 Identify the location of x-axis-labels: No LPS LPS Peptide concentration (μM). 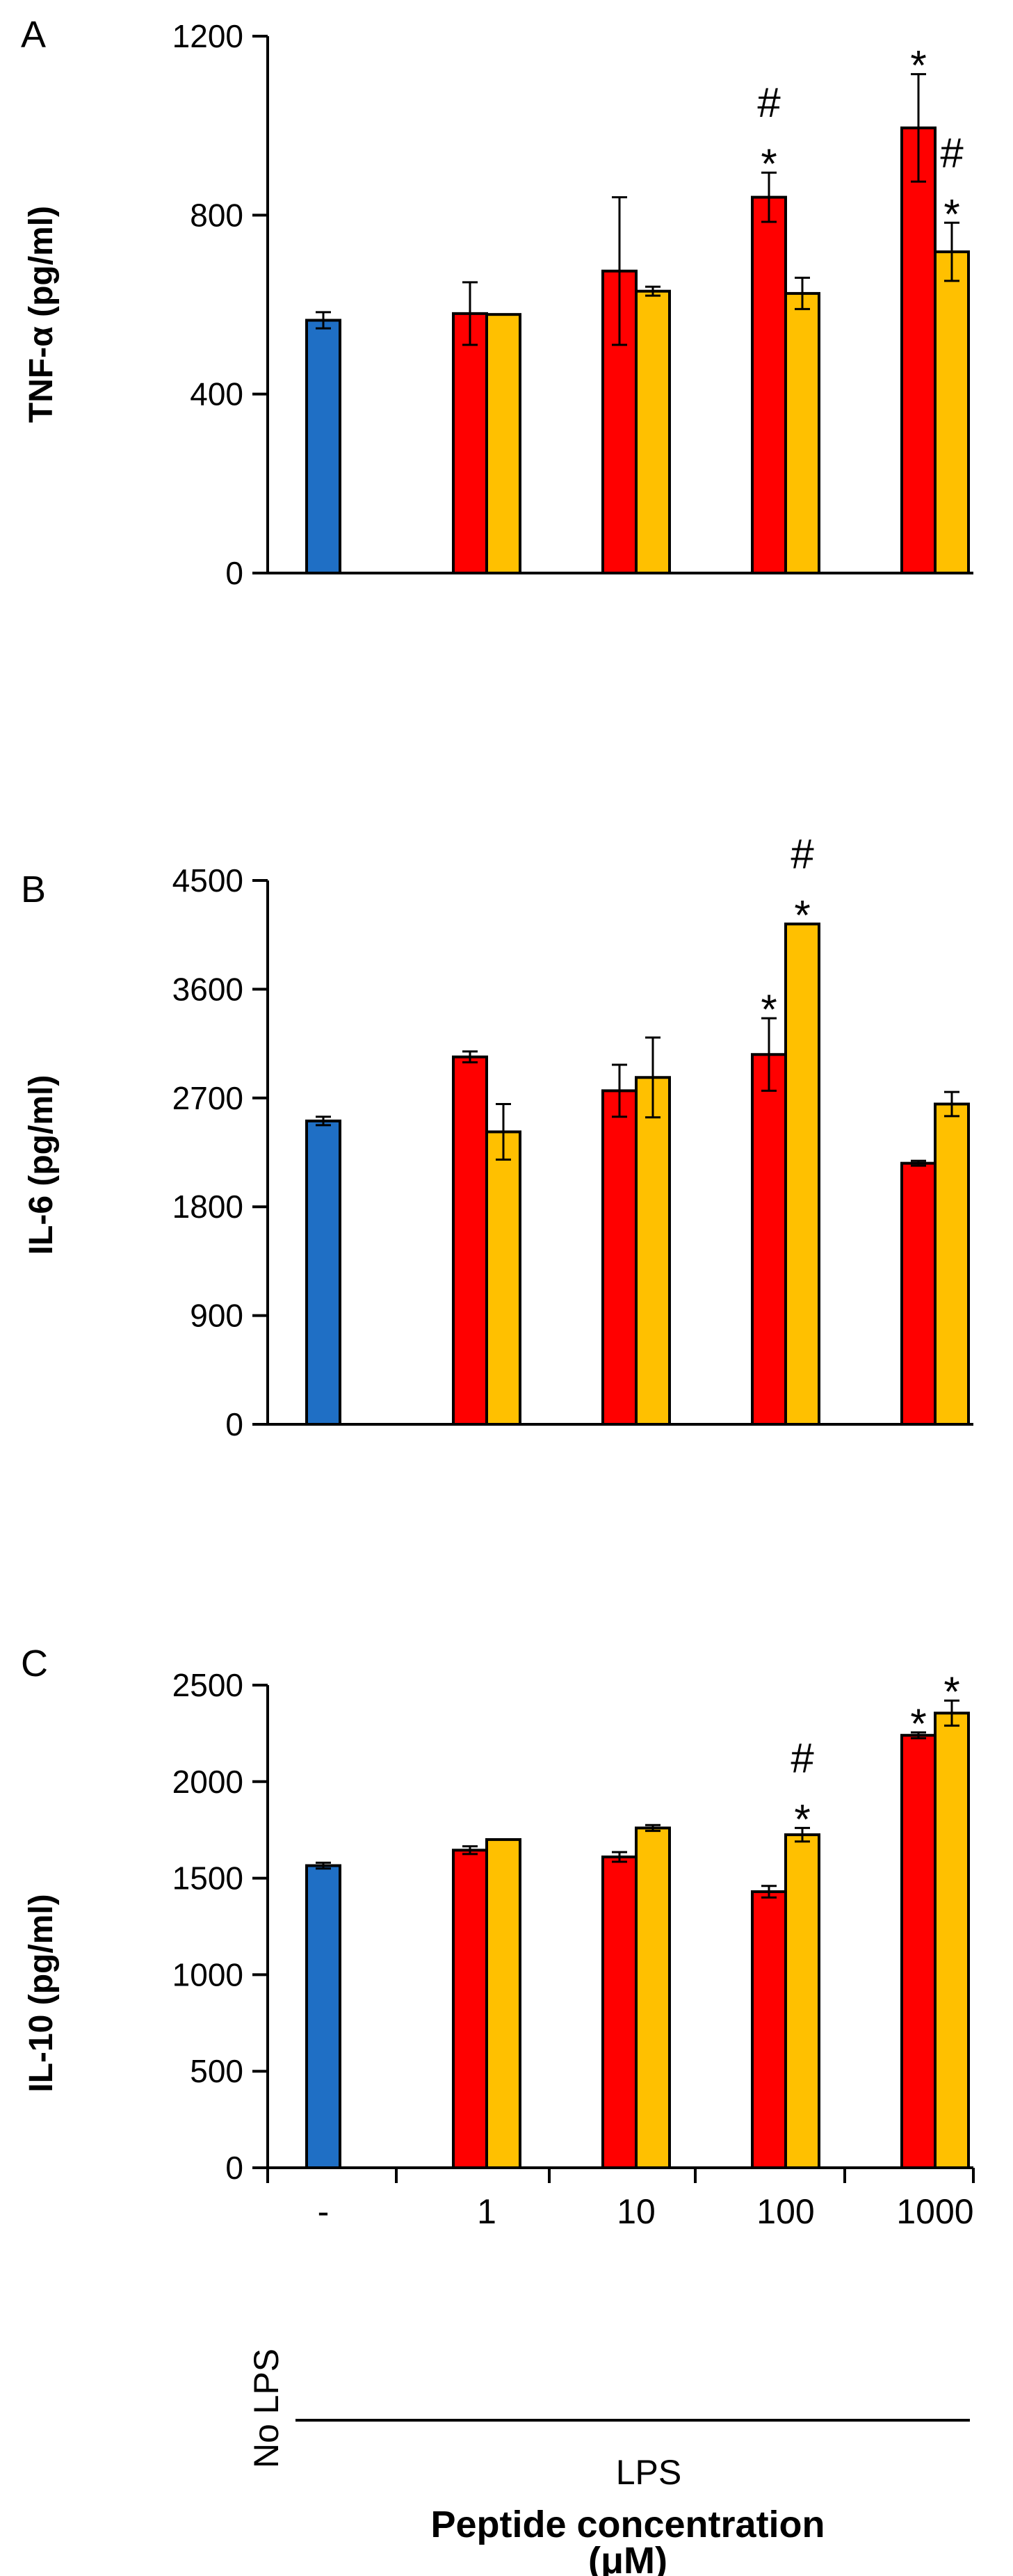
(608, 2462).